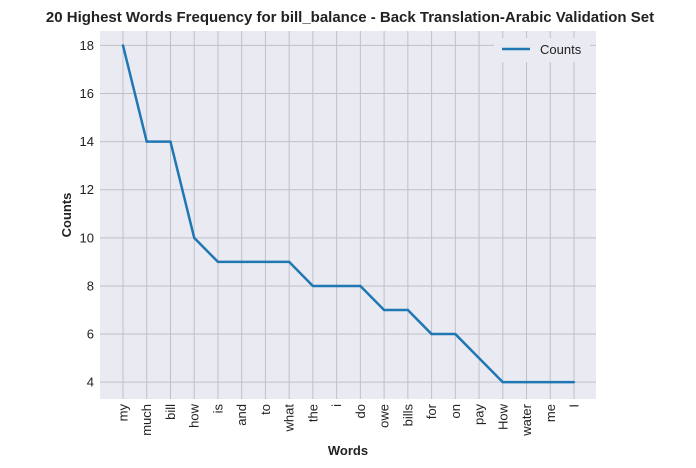  I want to click on x-axis-label: Words, so click(348, 450).